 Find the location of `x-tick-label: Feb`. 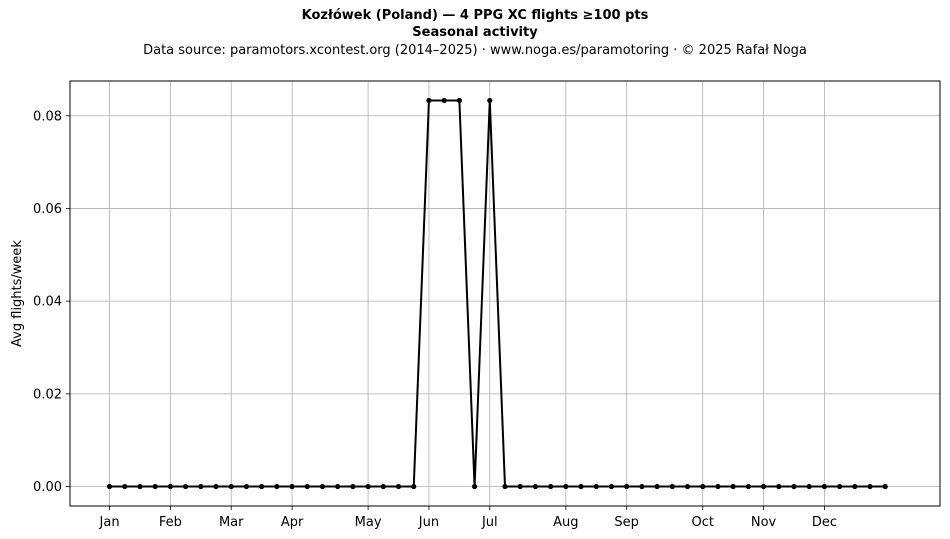

x-tick-label: Feb is located at coordinates (170, 522).